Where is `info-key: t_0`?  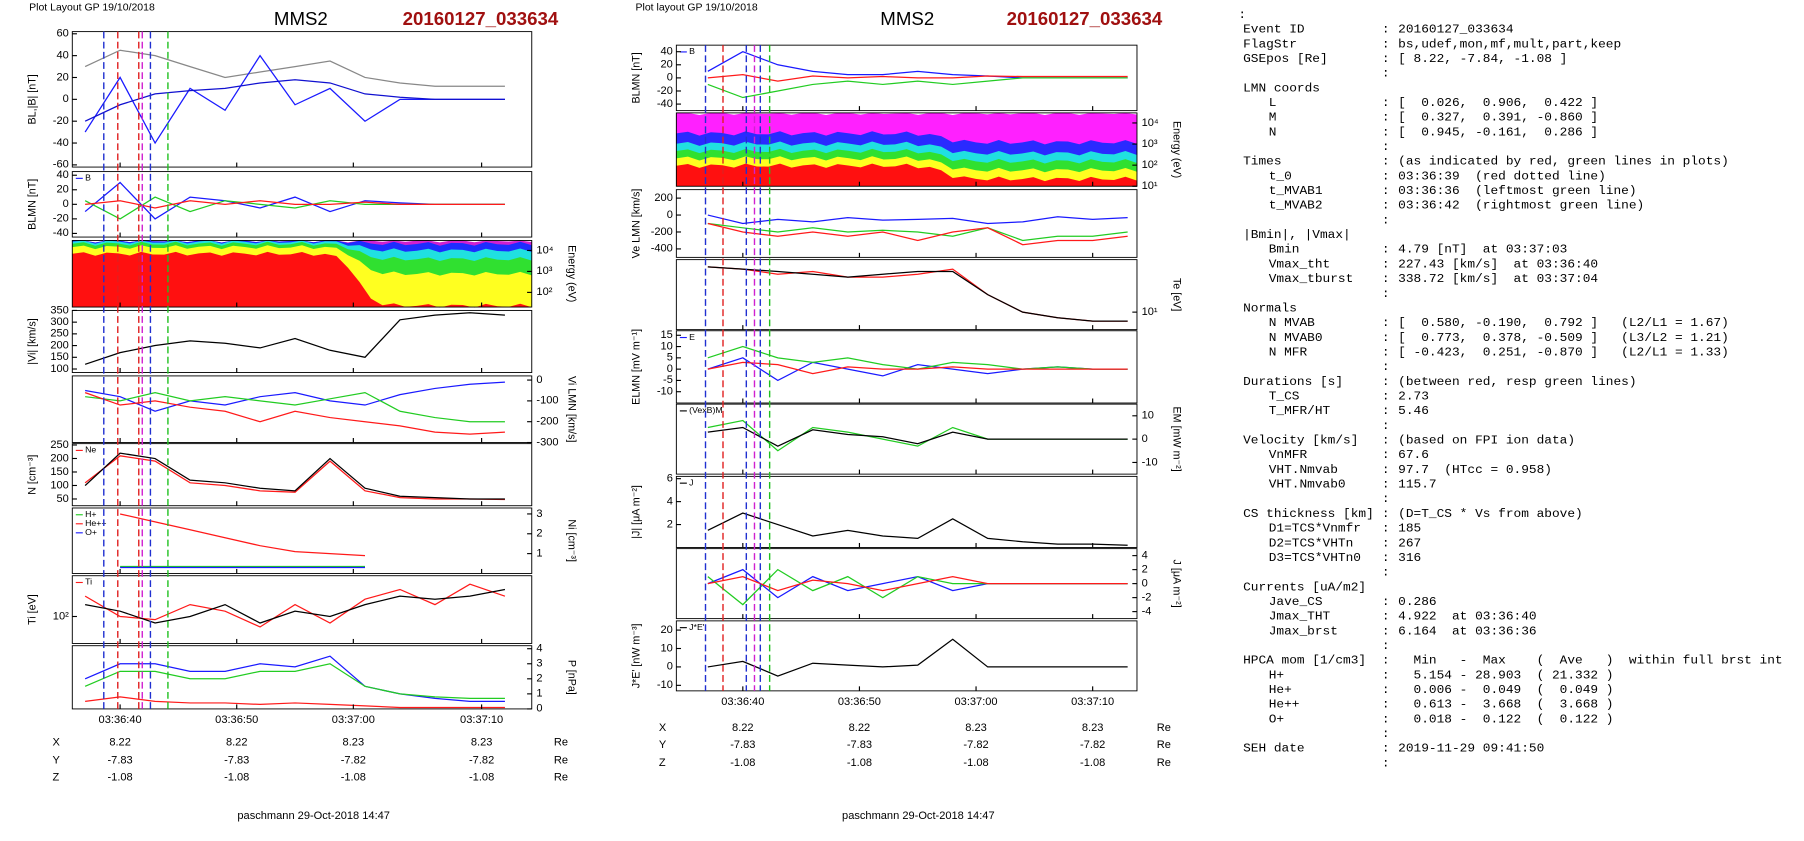 info-key: t_0 is located at coordinates (1280, 176).